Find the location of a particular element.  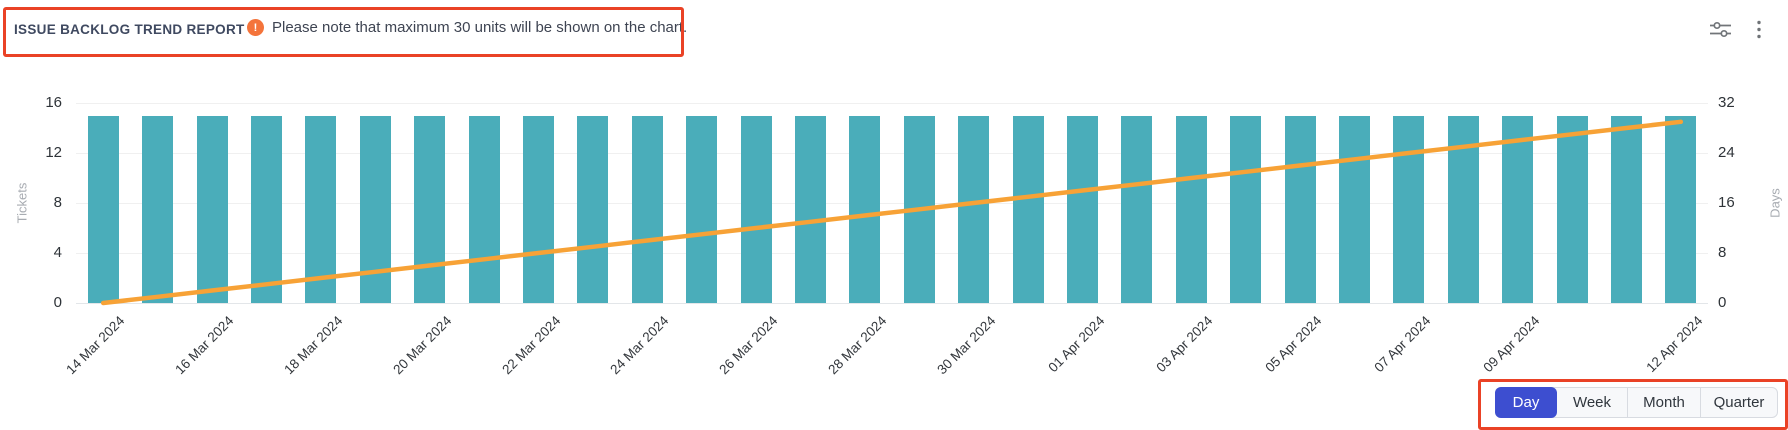

x-axis-tick-label: 24 Mar 2024 is located at coordinates (639, 345).